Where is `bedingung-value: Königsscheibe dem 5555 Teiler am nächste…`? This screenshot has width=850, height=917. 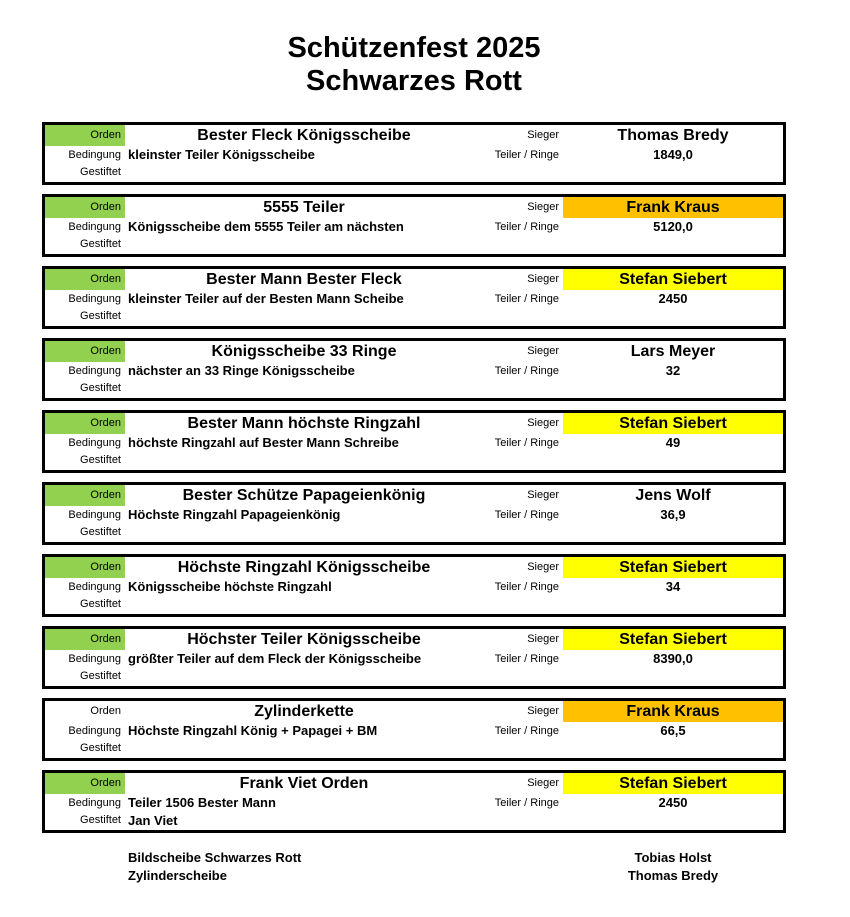
bedingung-value: Königsscheibe dem 5555 Teiler am nächste… is located at coordinates (266, 226).